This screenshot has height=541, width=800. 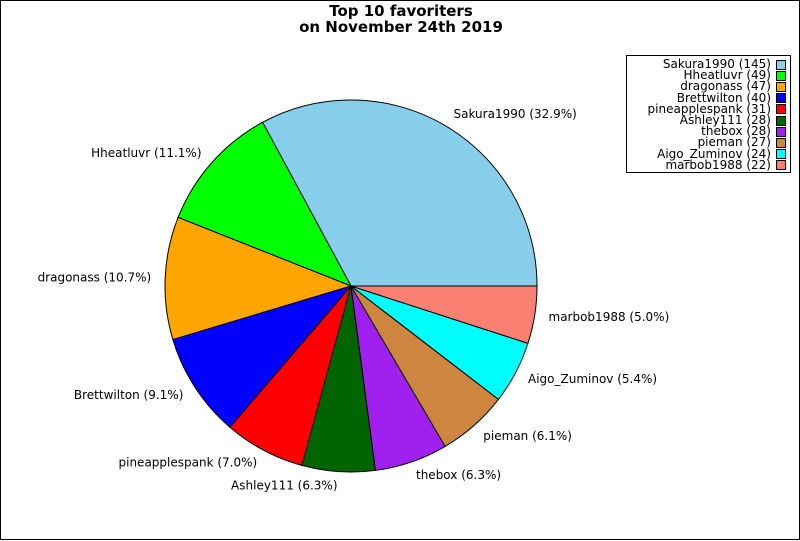 What do you see at coordinates (262, 356) in the screenshot?
I see `pie-slice-brettwilton` at bounding box center [262, 356].